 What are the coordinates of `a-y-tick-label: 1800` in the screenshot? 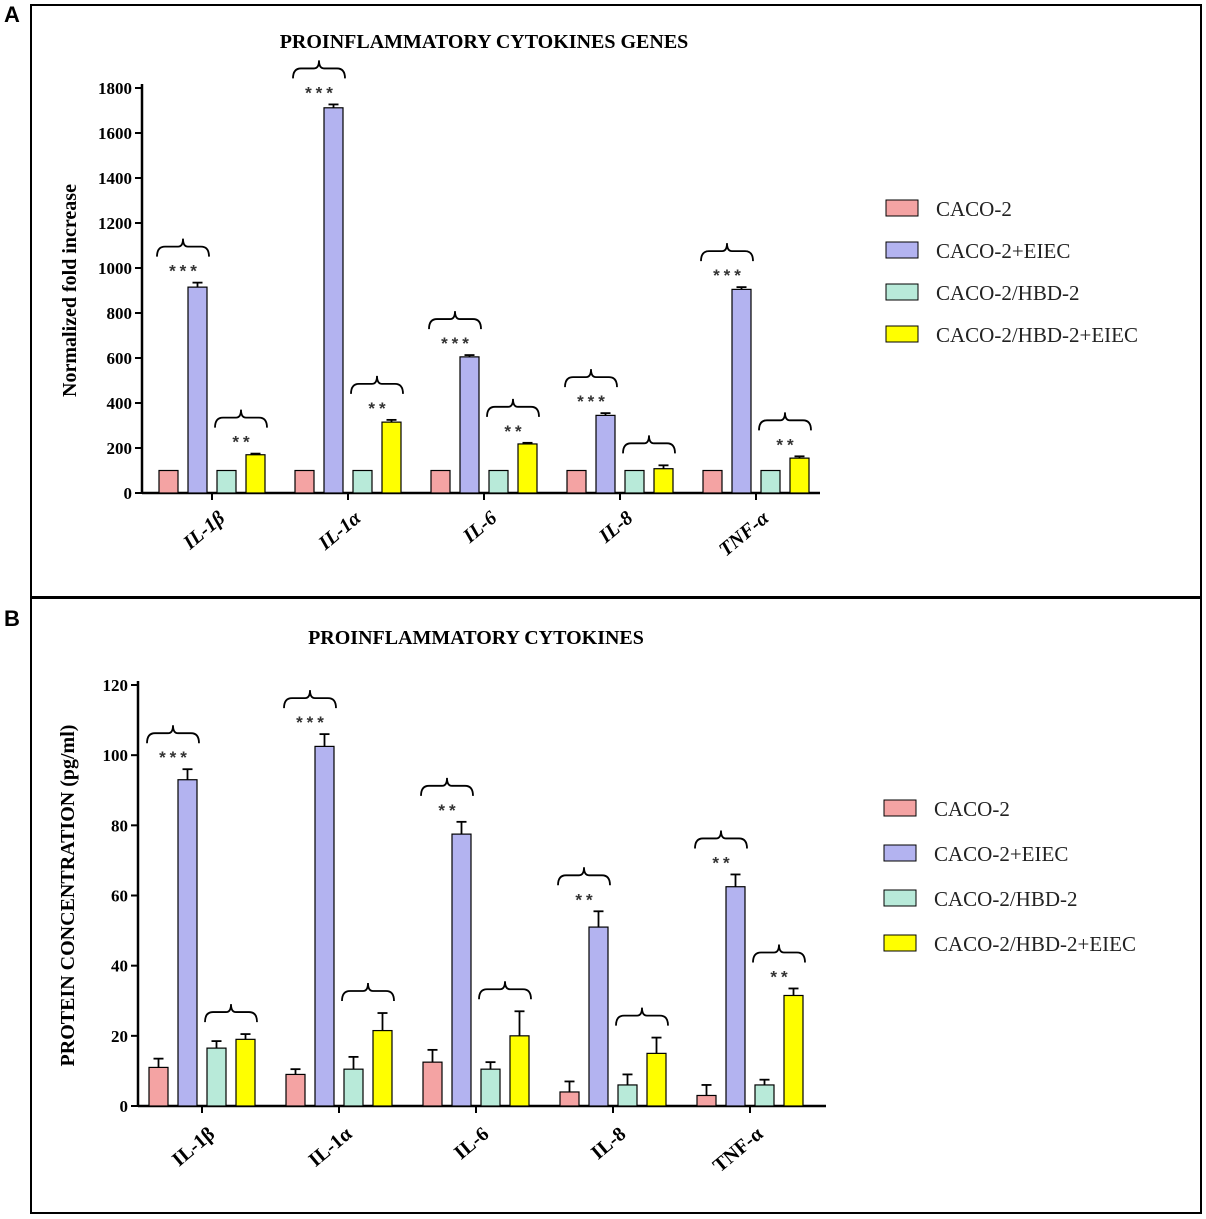 It's located at (115, 88).